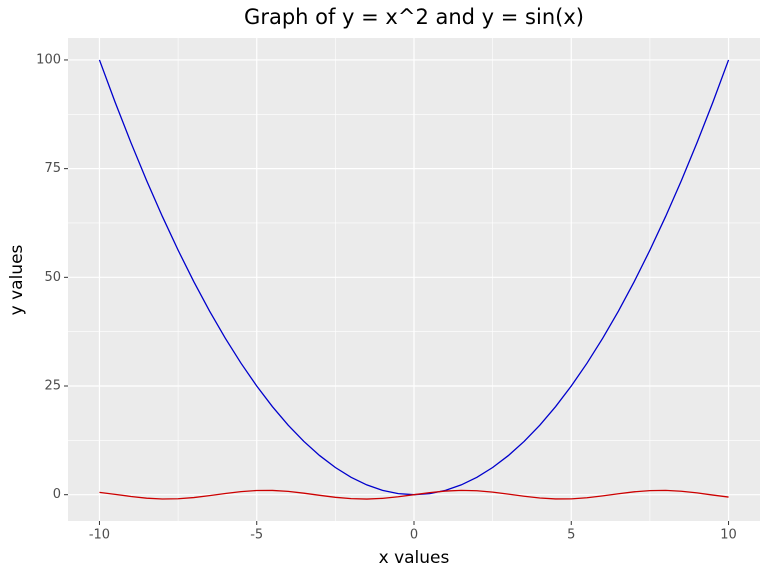  Describe the element at coordinates (728, 535) in the screenshot. I see `x-tick-label: 10` at that location.